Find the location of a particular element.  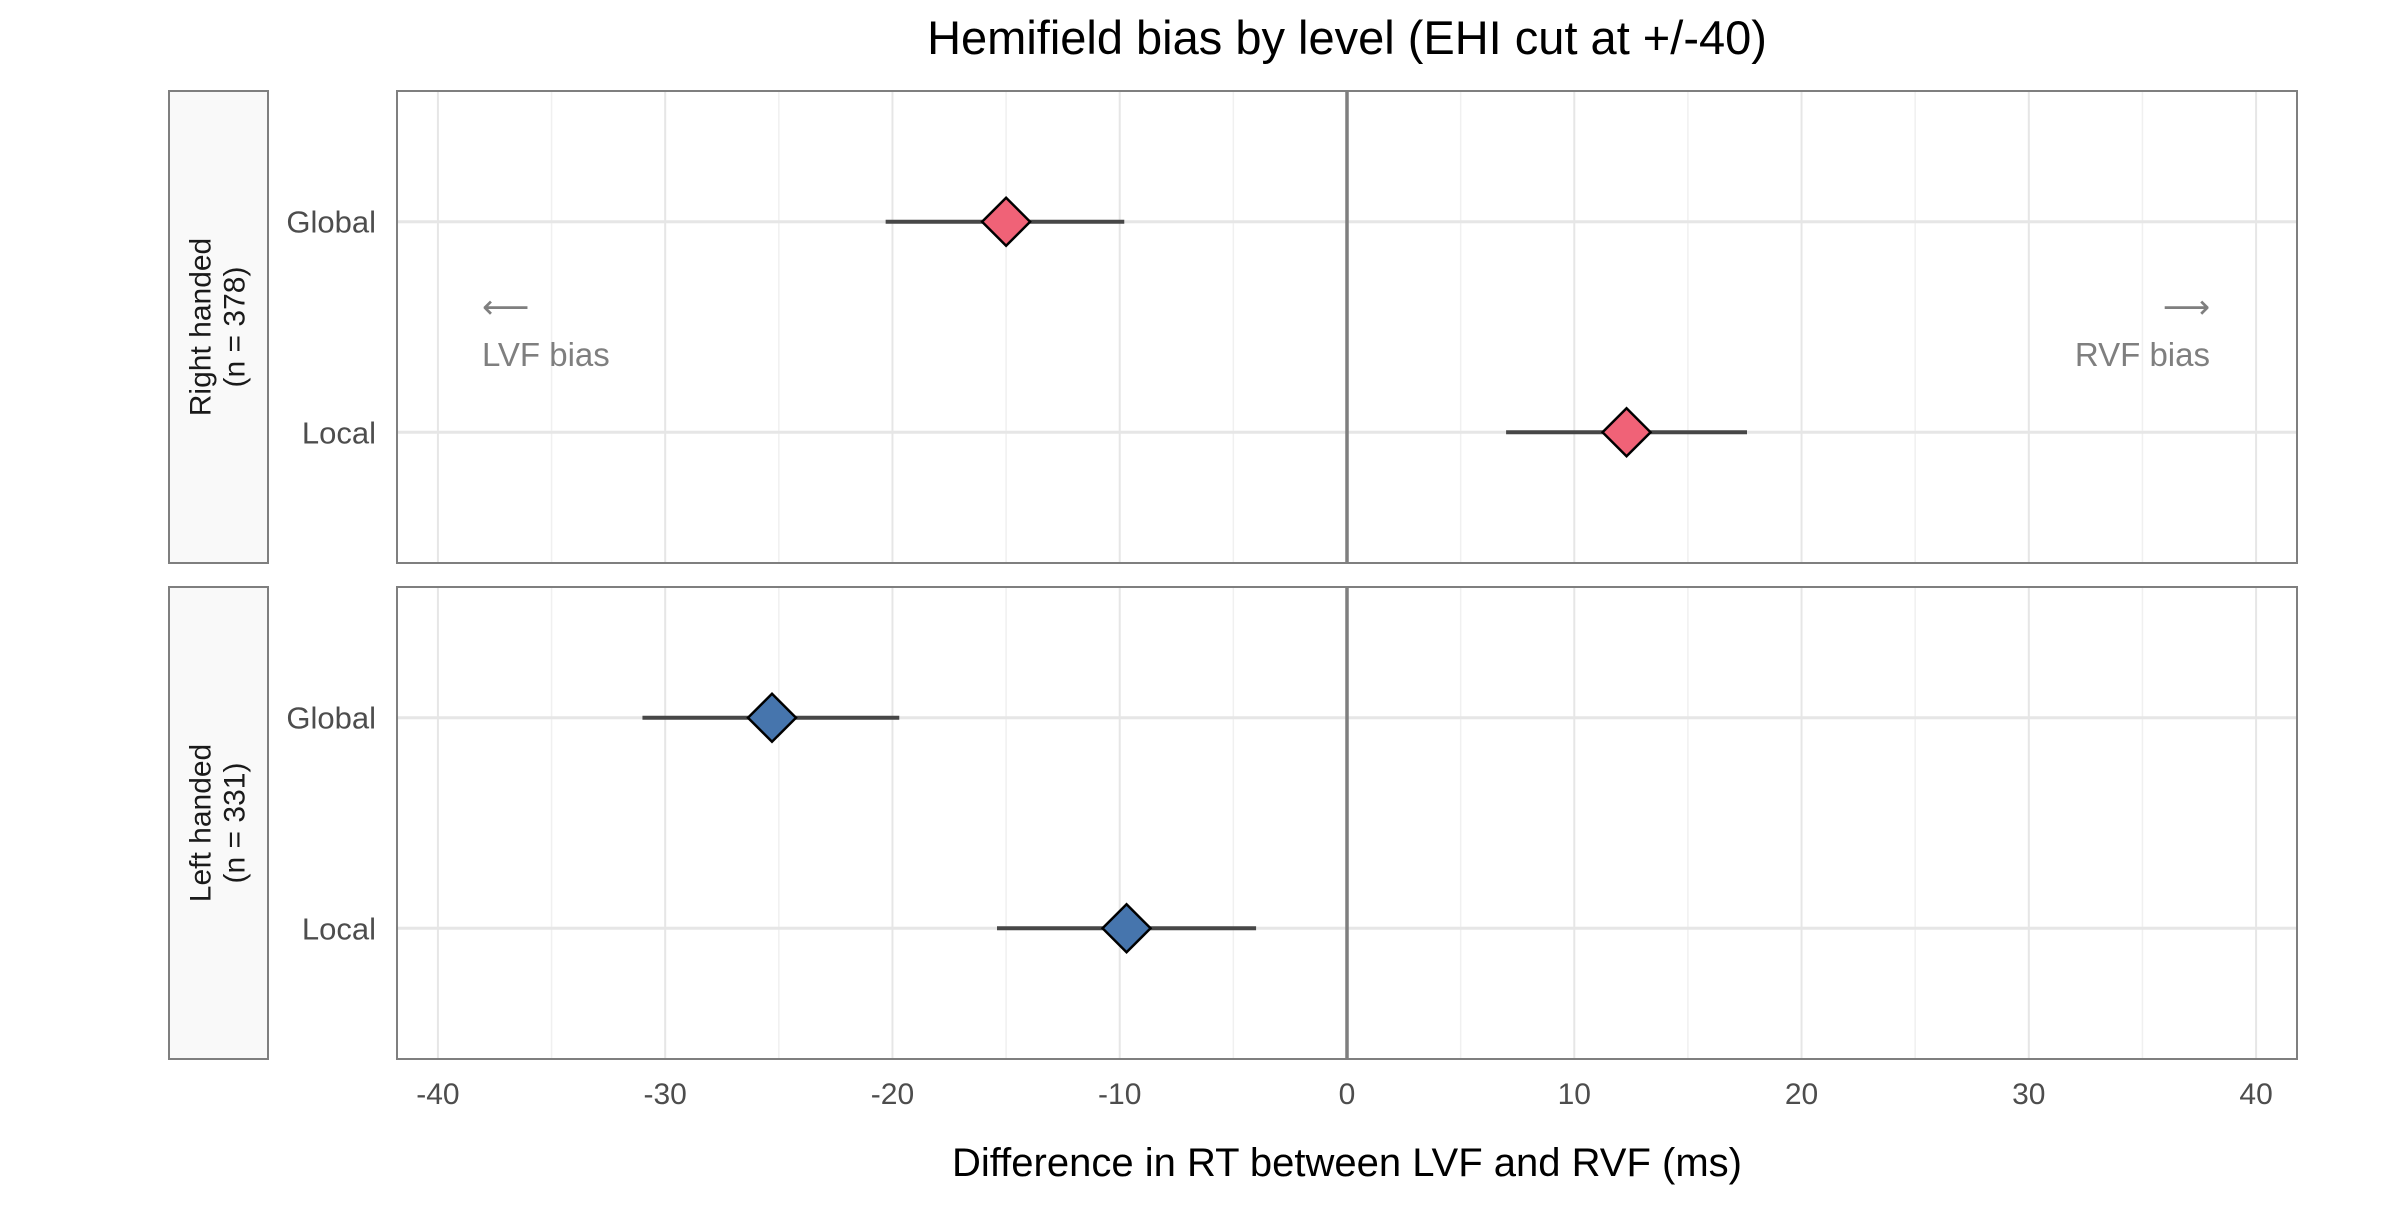

x-tick-label: 0 is located at coordinates (1347, 1094).